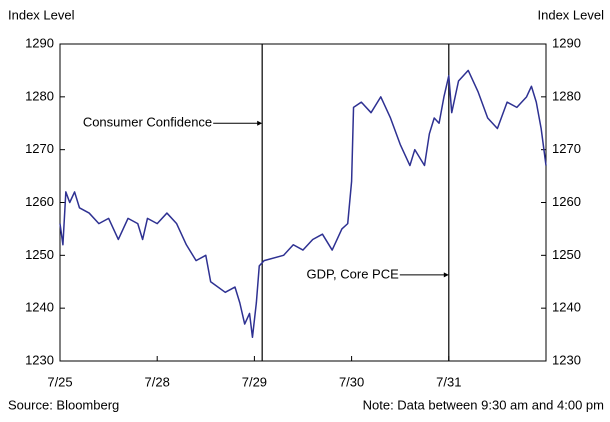 This screenshot has width=610, height=422. I want to click on y2-tick-label: 1240, so click(566, 307).